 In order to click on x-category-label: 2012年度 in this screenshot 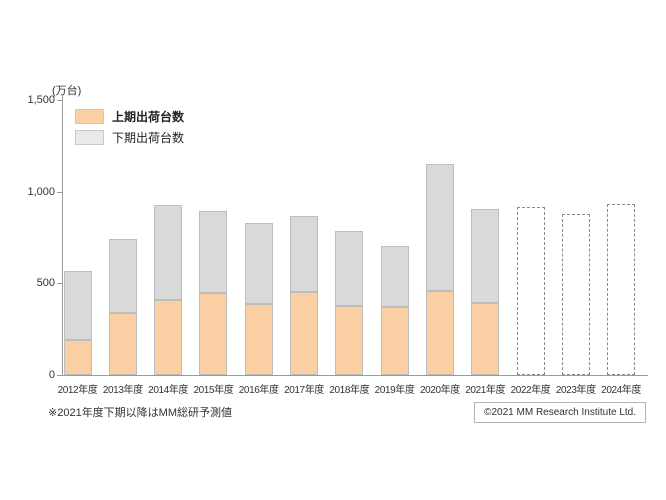, I will do `click(77, 390)`.